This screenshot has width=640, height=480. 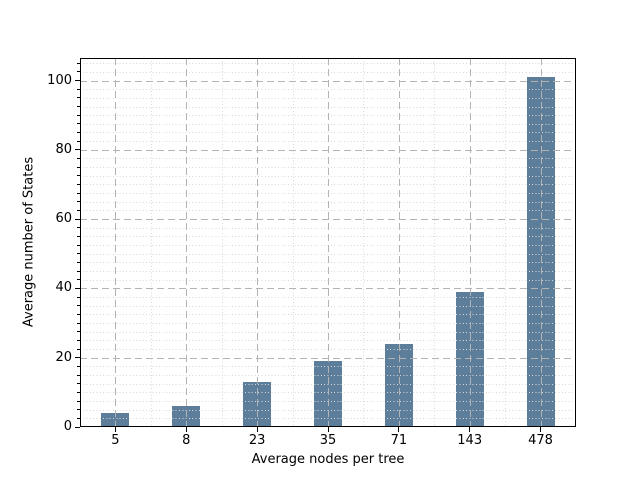 What do you see at coordinates (115, 440) in the screenshot?
I see `x-tick-label: 5` at bounding box center [115, 440].